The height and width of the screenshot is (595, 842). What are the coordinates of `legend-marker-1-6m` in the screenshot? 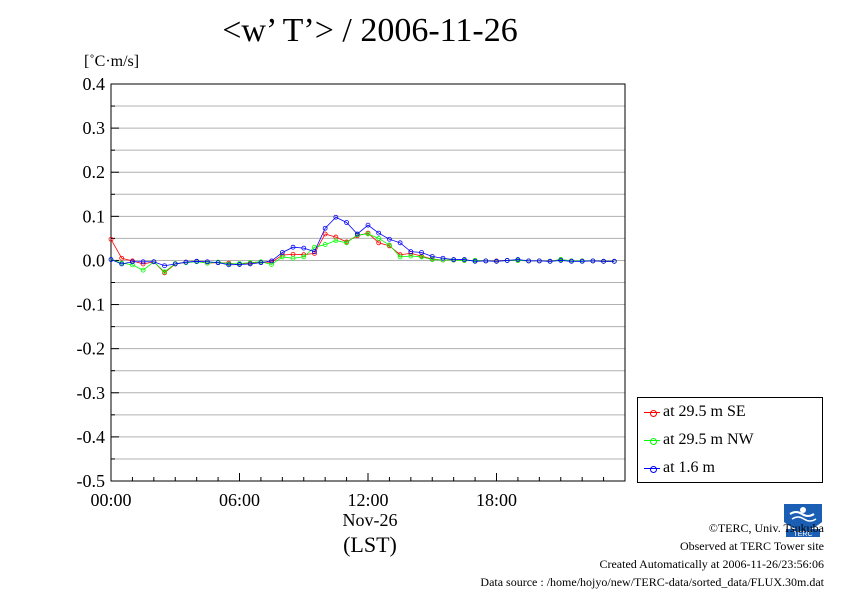 It's located at (653, 469).